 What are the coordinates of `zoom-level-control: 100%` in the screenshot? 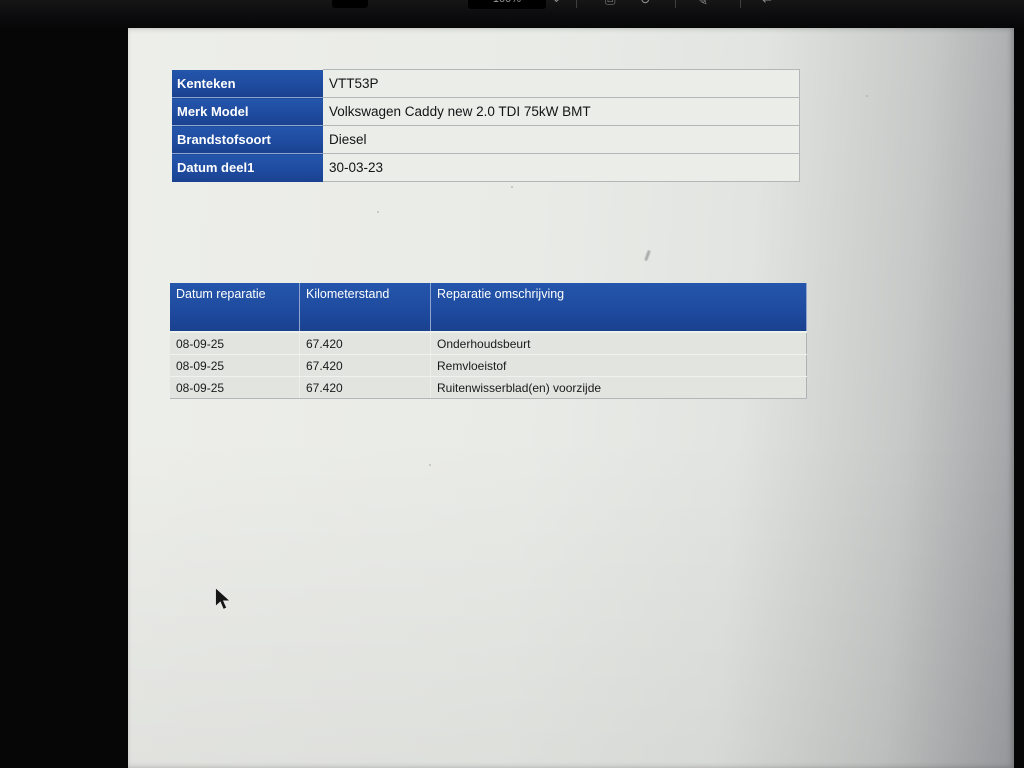 It's located at (507, 4).